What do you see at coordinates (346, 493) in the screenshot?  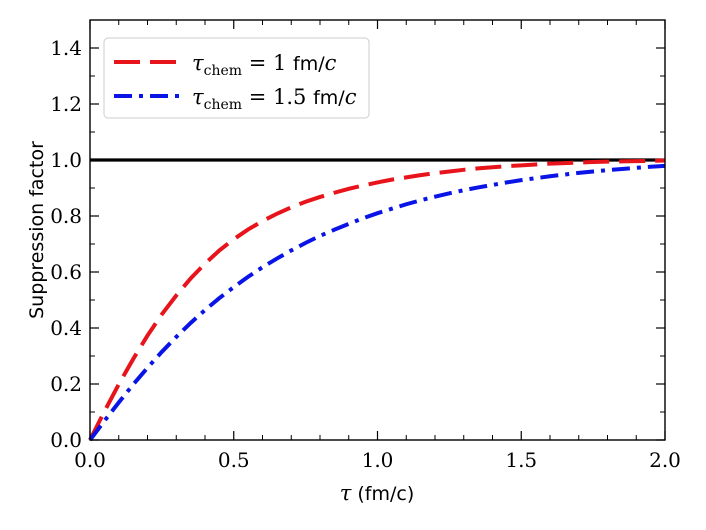 I see `x-axis-label-symbol: τ` at bounding box center [346, 493].